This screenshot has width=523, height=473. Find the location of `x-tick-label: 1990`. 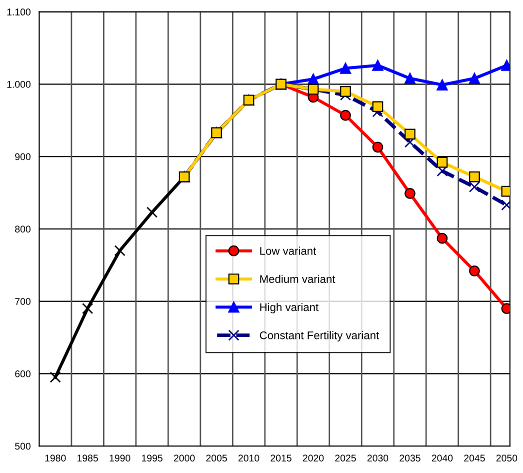

x-tick-label: 1990 is located at coordinates (120, 458).